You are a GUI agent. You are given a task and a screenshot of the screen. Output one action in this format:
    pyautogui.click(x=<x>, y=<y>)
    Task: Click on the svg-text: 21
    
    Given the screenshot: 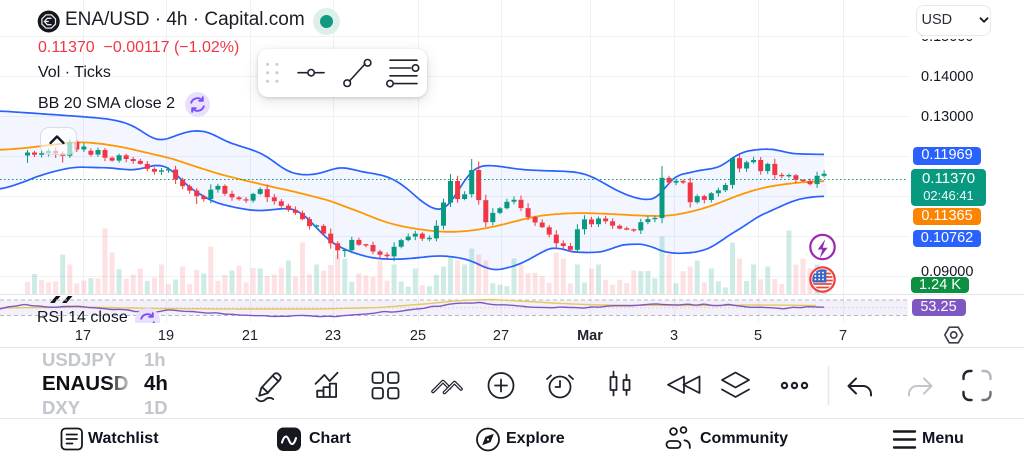 What is the action you would take?
    pyautogui.click(x=250, y=336)
    